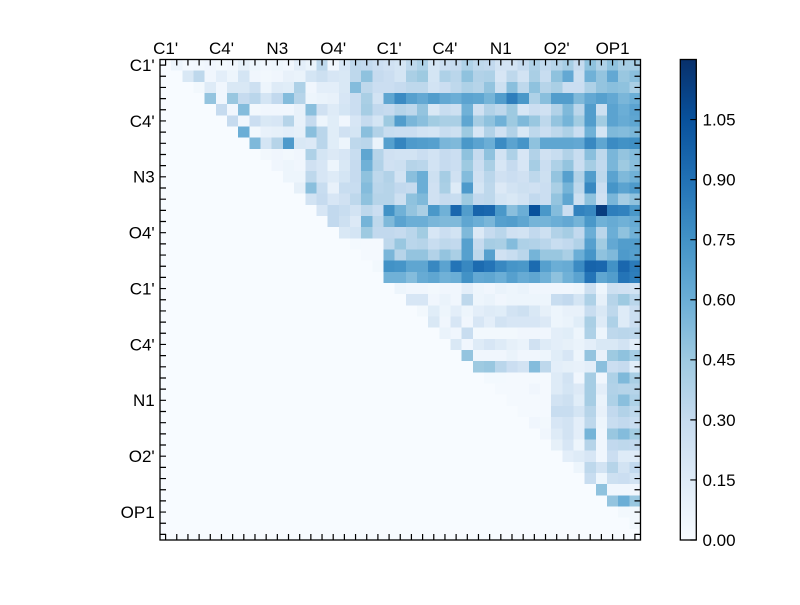 The width and height of the screenshot is (800, 605). Describe the element at coordinates (719, 119) in the screenshot. I see `svg-text: 1.05` at that location.